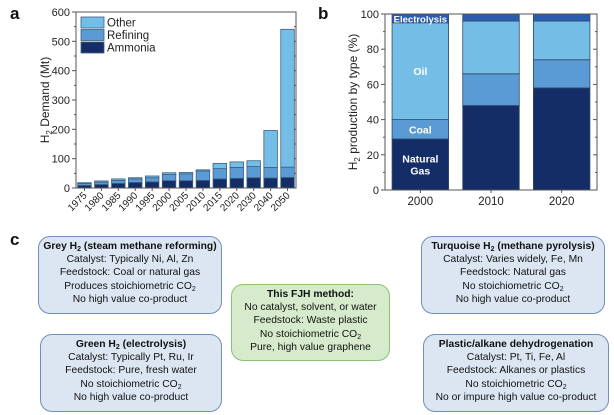 This screenshot has height=415, width=614. I want to click on grey-h2-title: Grey H2 (steam methane reforming), so click(130, 247).